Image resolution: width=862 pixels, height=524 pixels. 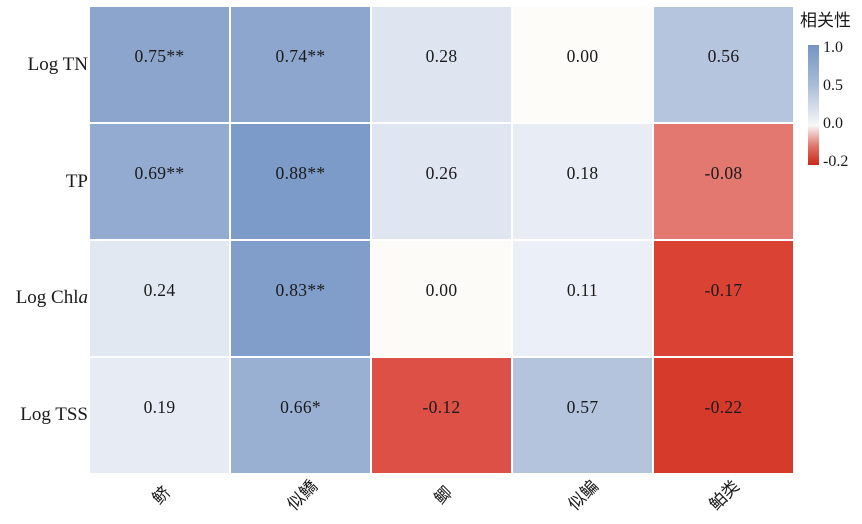 What do you see at coordinates (825, 20) in the screenshot?
I see `legend-title: 相关性` at bounding box center [825, 20].